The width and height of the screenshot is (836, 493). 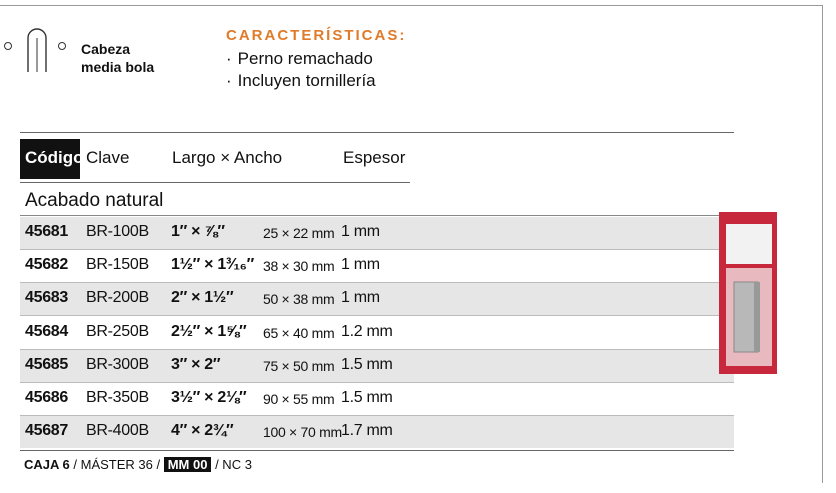 I want to click on table-cell: BR-150B, so click(x=117, y=265).